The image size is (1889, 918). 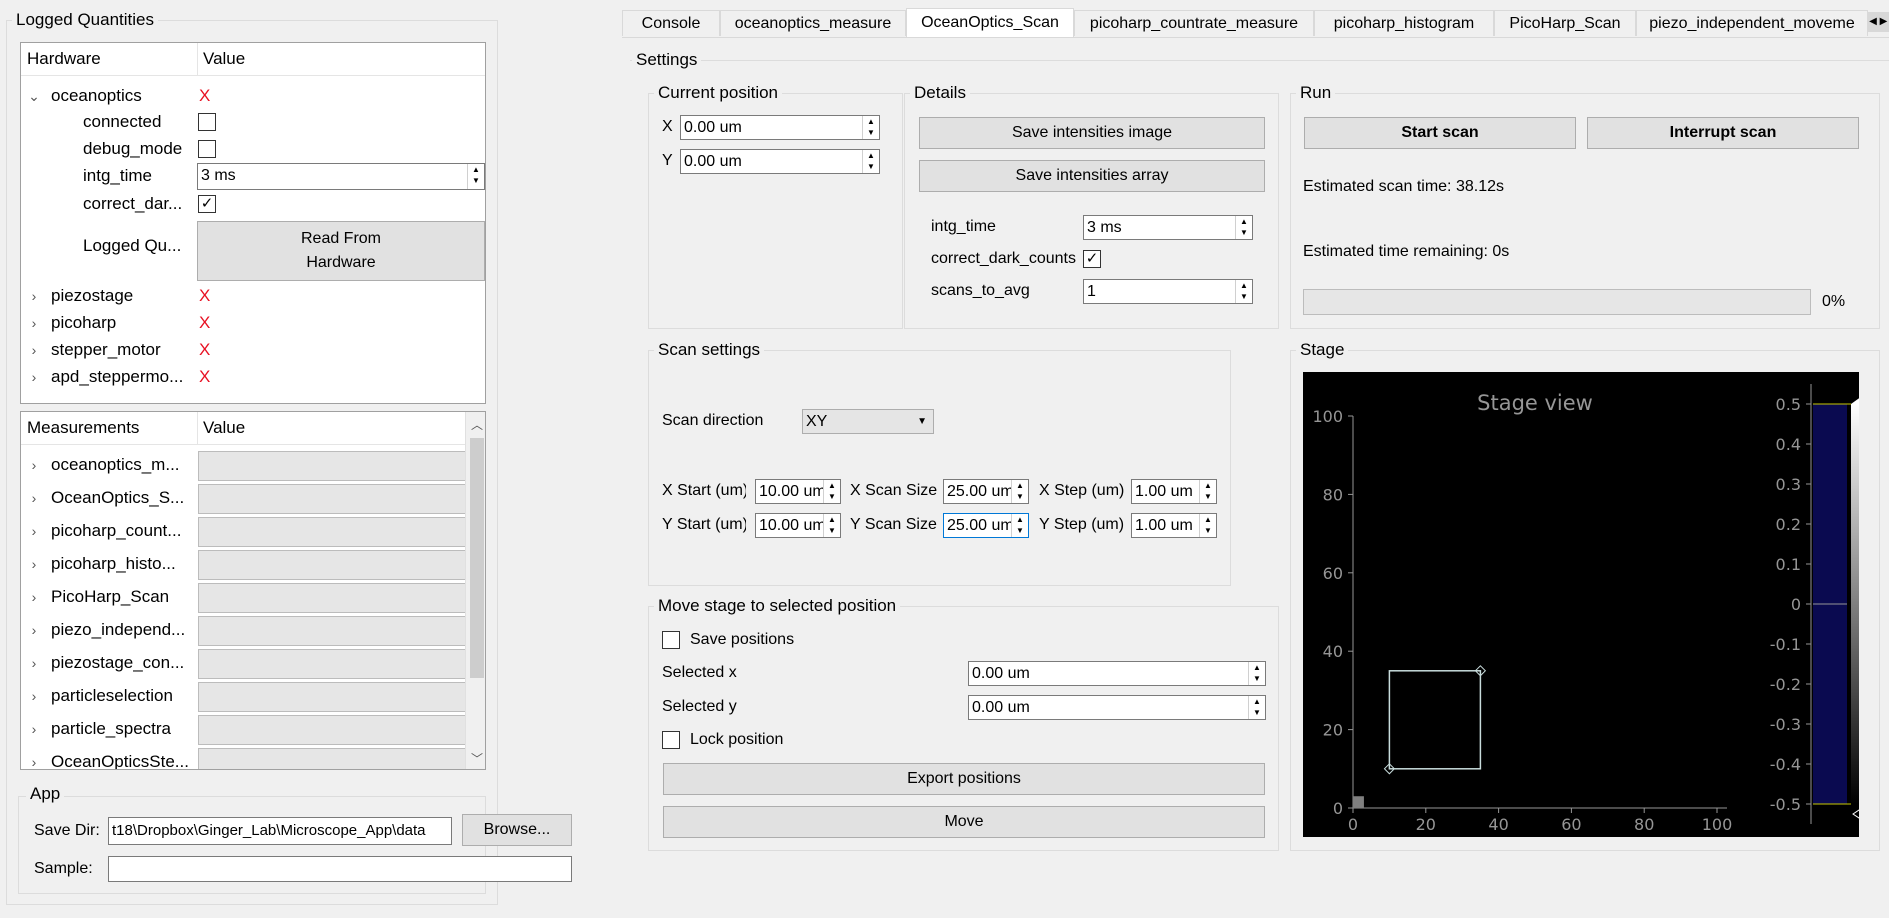 What do you see at coordinates (253, 323) in the screenshot?
I see `tree-item-picoharp: › picoharp X` at bounding box center [253, 323].